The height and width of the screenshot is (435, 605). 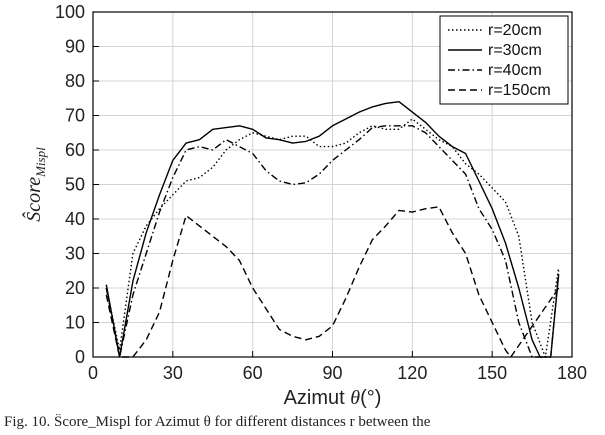 I want to click on x-axis-label-unit: (°), so click(x=370, y=398).